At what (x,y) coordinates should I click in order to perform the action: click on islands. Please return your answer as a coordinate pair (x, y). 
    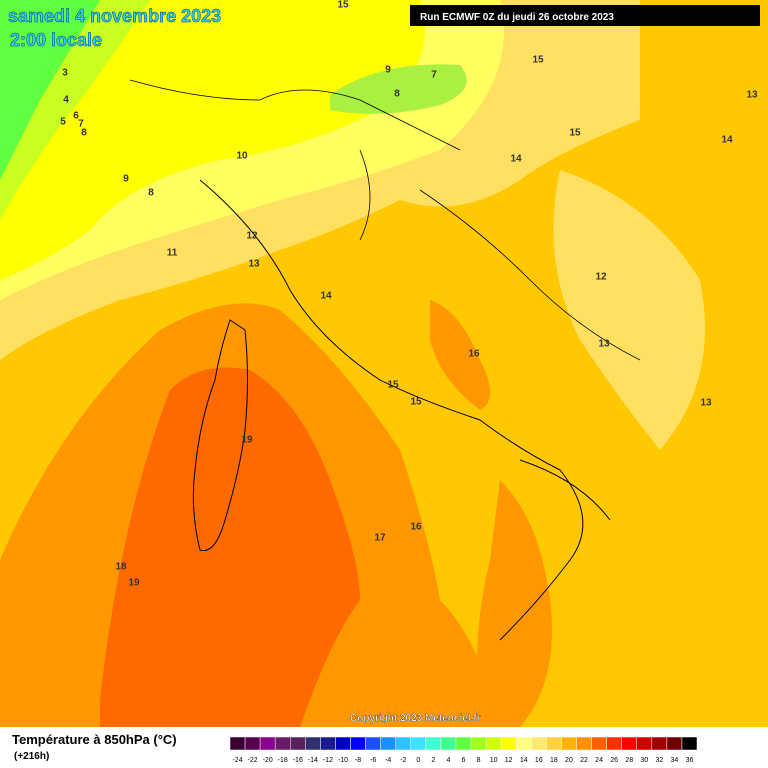
    Looking at the image, I should click on (220, 435).